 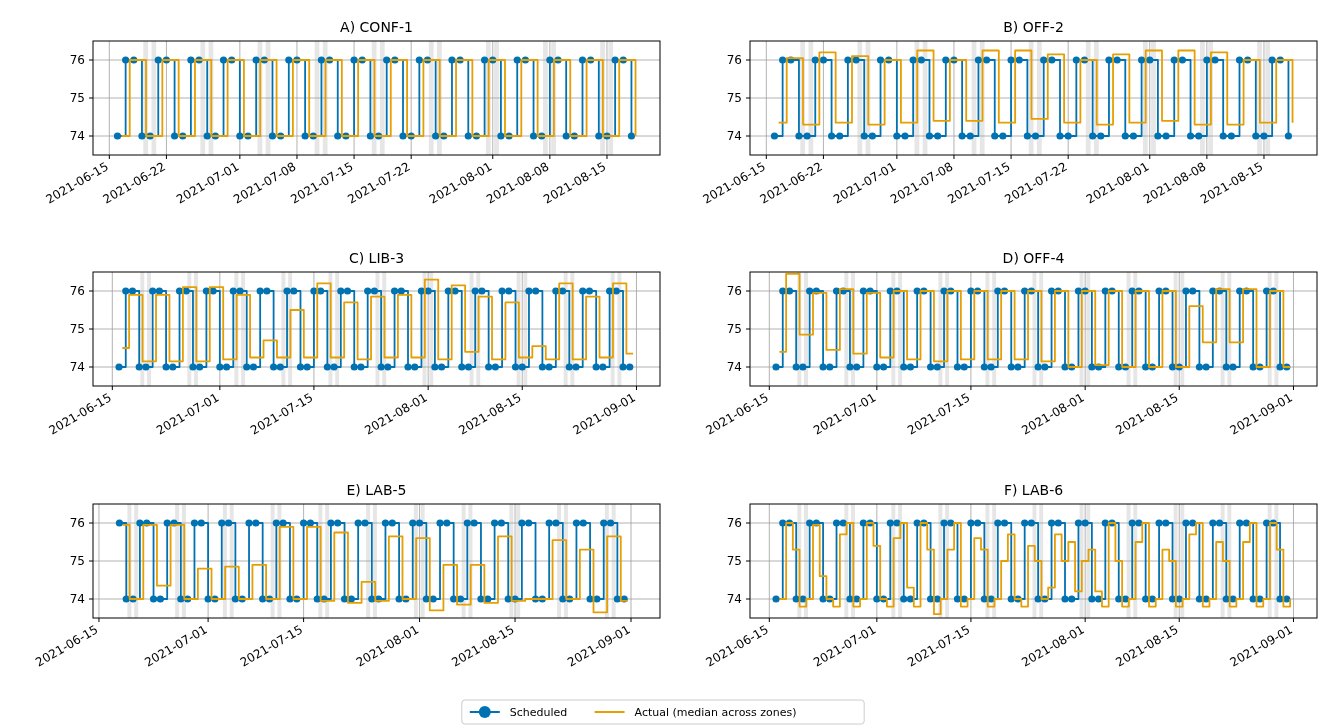 I want to click on legend-label: Scheduled, so click(x=538, y=712).